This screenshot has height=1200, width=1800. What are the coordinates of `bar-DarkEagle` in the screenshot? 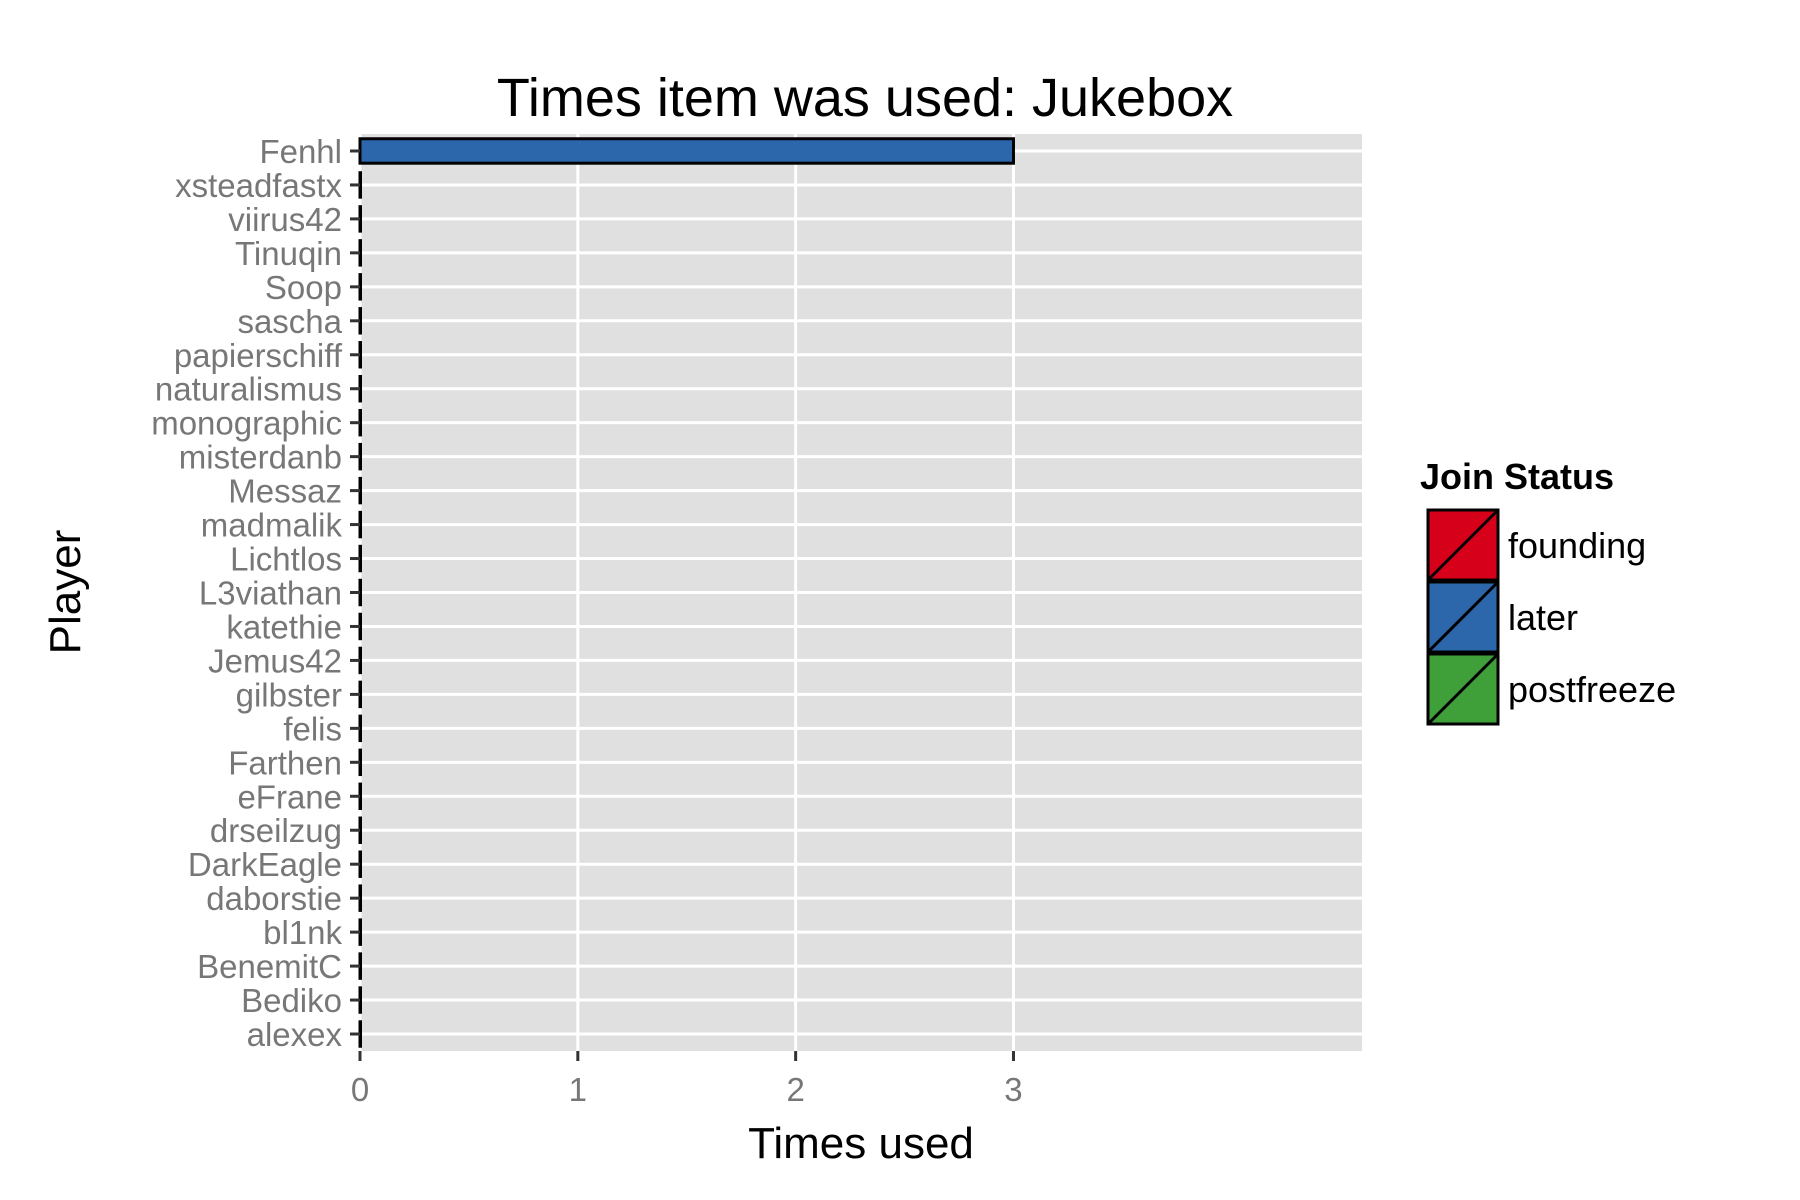 It's located at (360, 864).